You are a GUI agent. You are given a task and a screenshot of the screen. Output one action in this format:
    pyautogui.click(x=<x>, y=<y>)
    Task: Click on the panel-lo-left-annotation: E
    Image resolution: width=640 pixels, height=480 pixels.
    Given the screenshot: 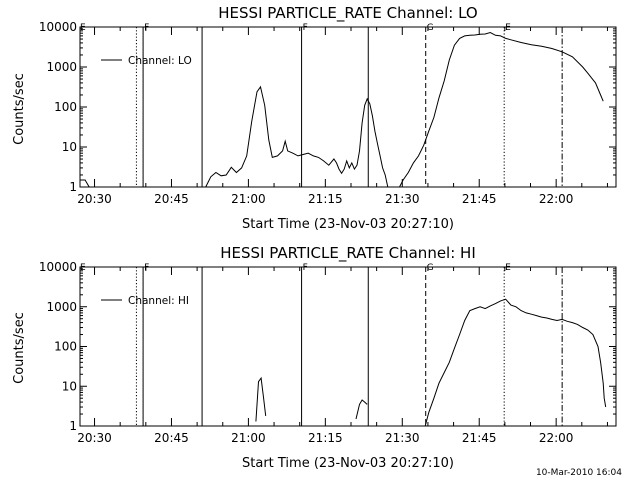 What is the action you would take?
    pyautogui.click(x=83, y=28)
    